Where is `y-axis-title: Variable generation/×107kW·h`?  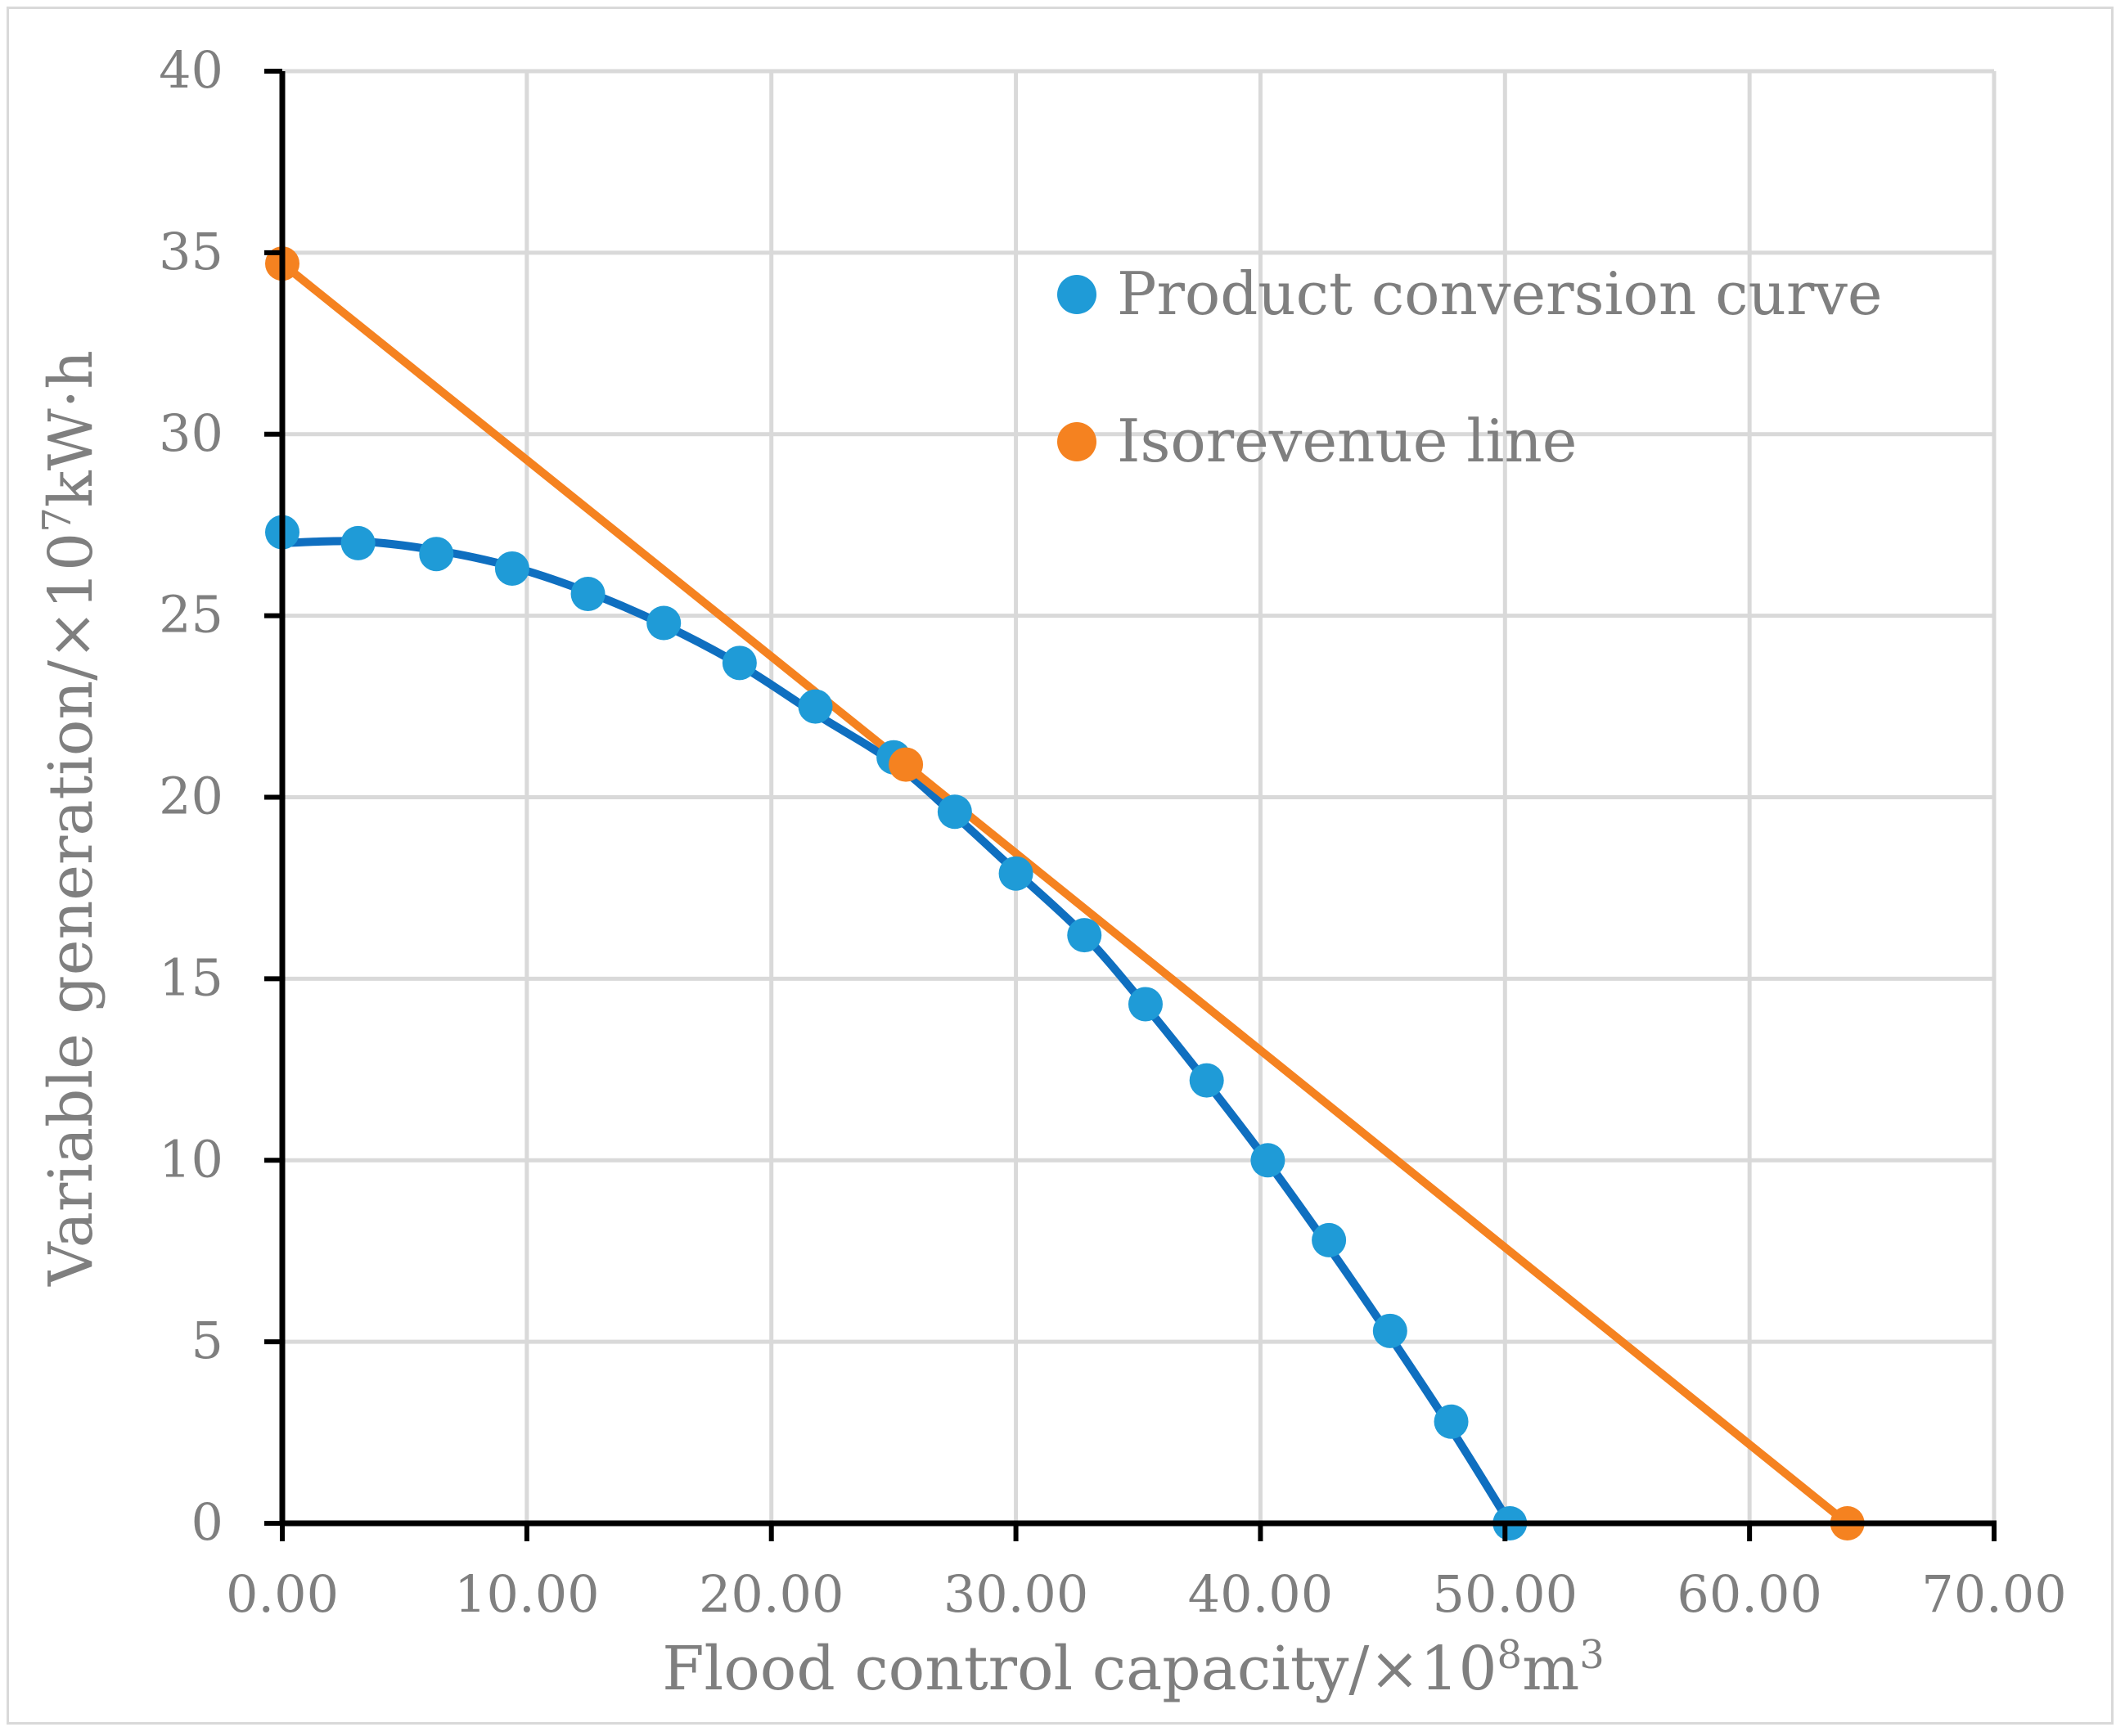 y-axis-title: Variable generation/×107kW·h is located at coordinates (70, 818).